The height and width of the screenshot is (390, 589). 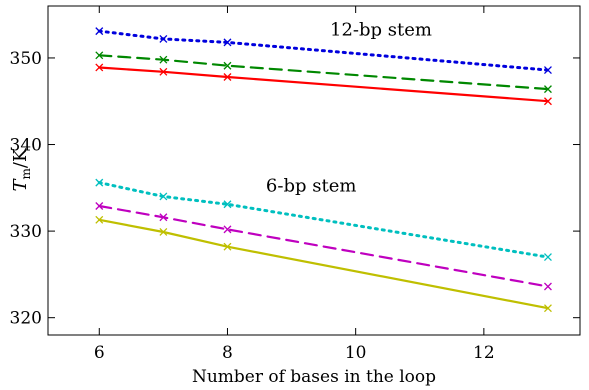 What do you see at coordinates (349, 107) in the screenshot?
I see `annotations: 12-bp stem 6-bp stem` at bounding box center [349, 107].